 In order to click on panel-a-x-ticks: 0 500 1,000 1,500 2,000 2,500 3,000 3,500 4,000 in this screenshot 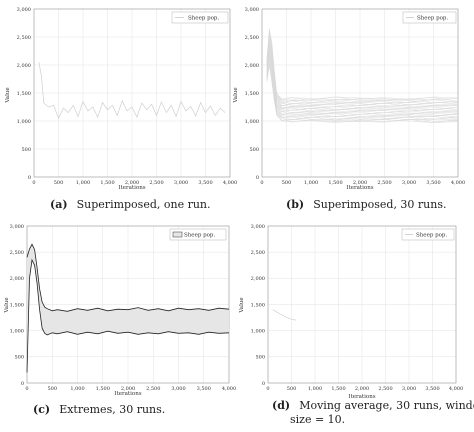, I will do `click(134, 183)`.